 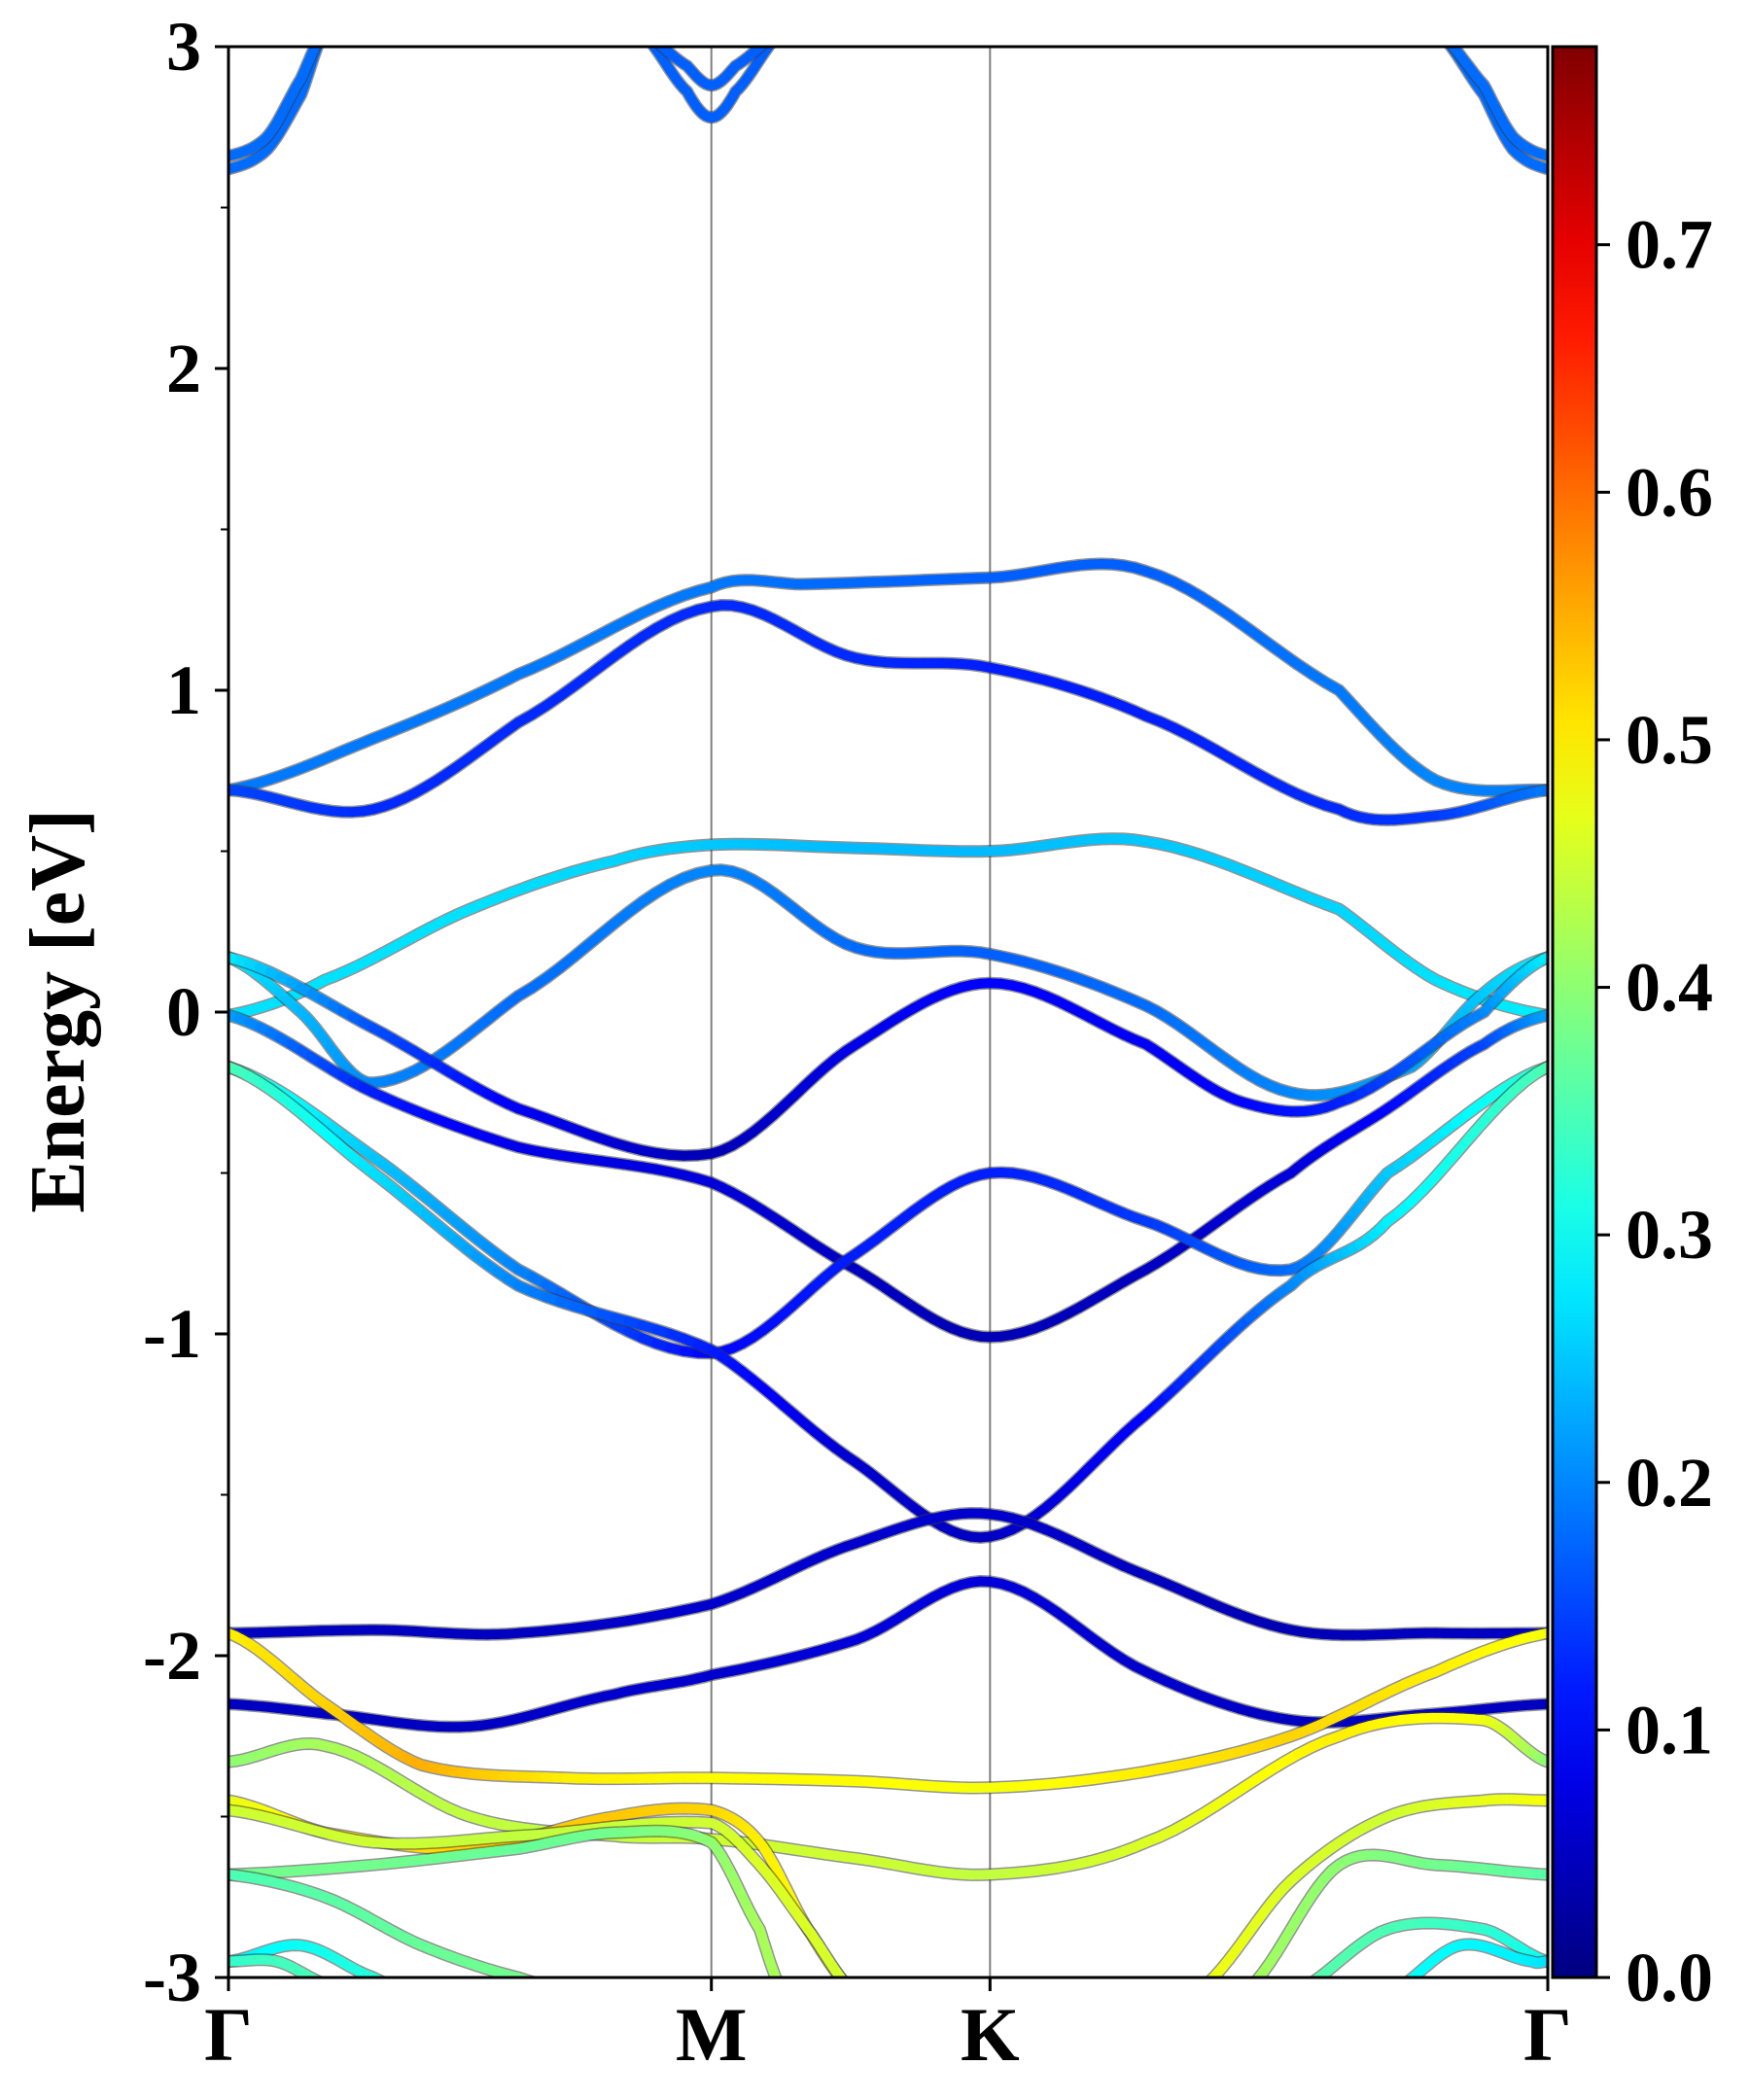 What do you see at coordinates (1669, 492) in the screenshot?
I see `colorbar-tick-label: 0.6` at bounding box center [1669, 492].